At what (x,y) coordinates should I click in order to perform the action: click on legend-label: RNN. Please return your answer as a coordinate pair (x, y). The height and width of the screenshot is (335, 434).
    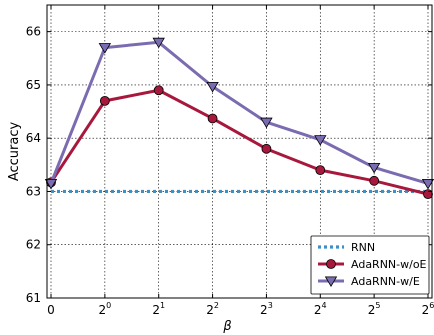
    Looking at the image, I should click on (363, 247).